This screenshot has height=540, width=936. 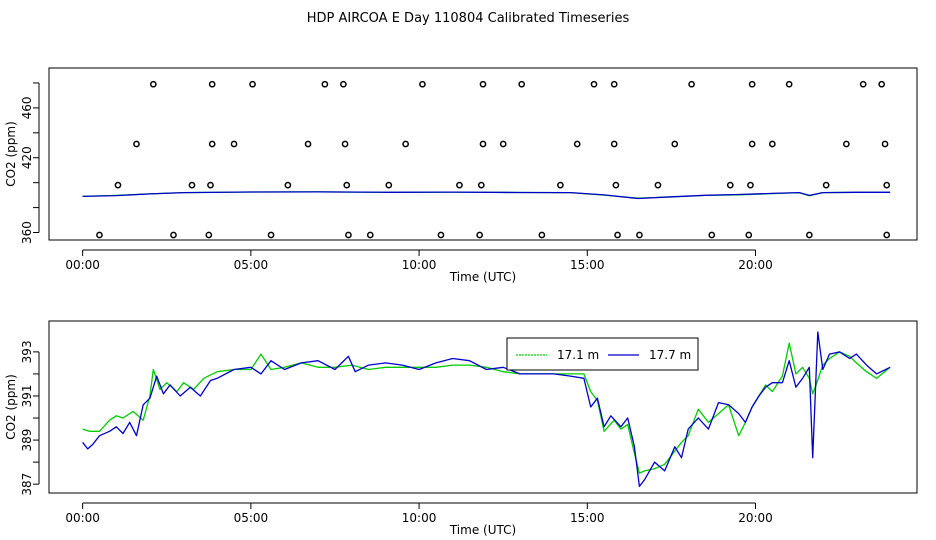 I want to click on top-x-tick-label: 15:00, so click(x=587, y=265).